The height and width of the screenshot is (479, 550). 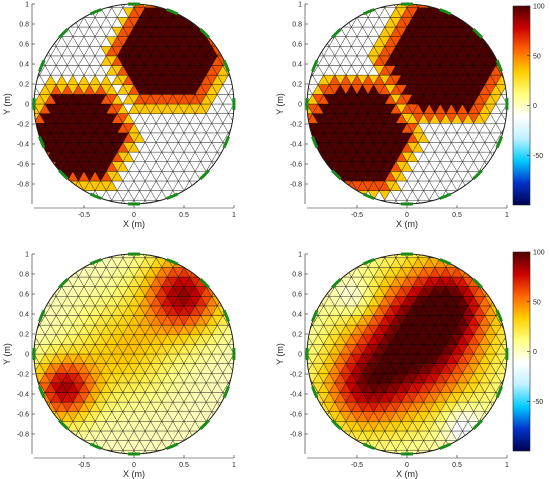 I want to click on x-tick-label: 0.5, so click(x=457, y=215).